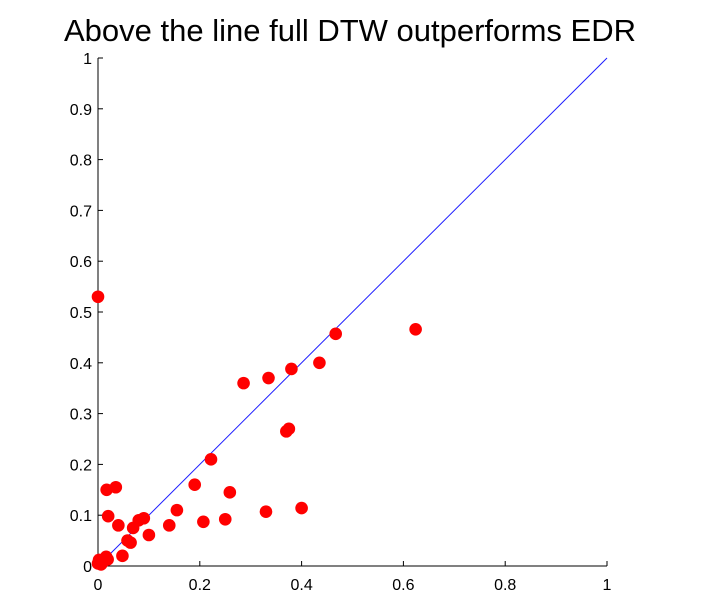 The height and width of the screenshot is (601, 701). I want to click on y-tick-label: 0.7, so click(81, 211).